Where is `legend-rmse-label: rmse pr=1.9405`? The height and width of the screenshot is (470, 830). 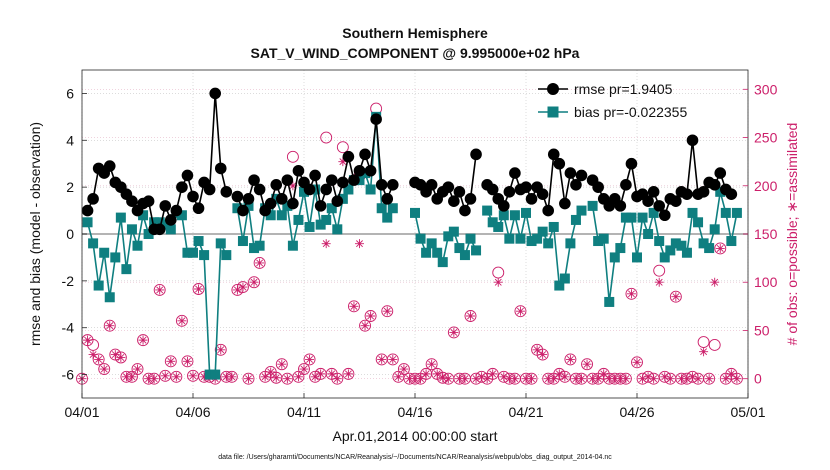
legend-rmse-label: rmse pr=1.9405 is located at coordinates (623, 89).